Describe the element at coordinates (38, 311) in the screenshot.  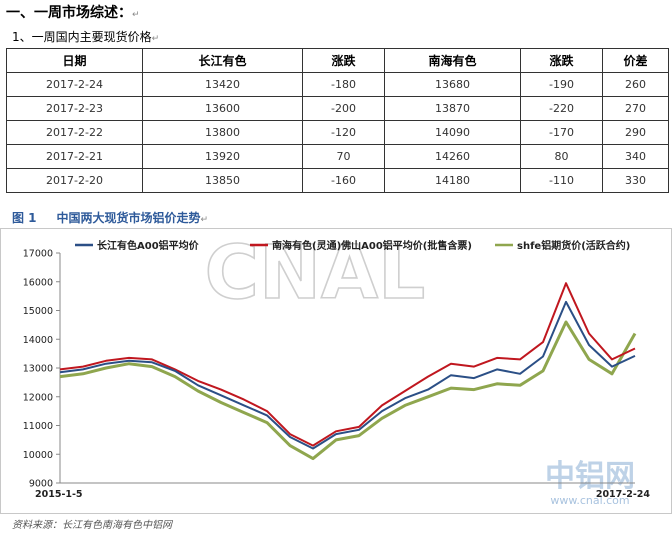
I see `y-tick-label: 15000` at that location.